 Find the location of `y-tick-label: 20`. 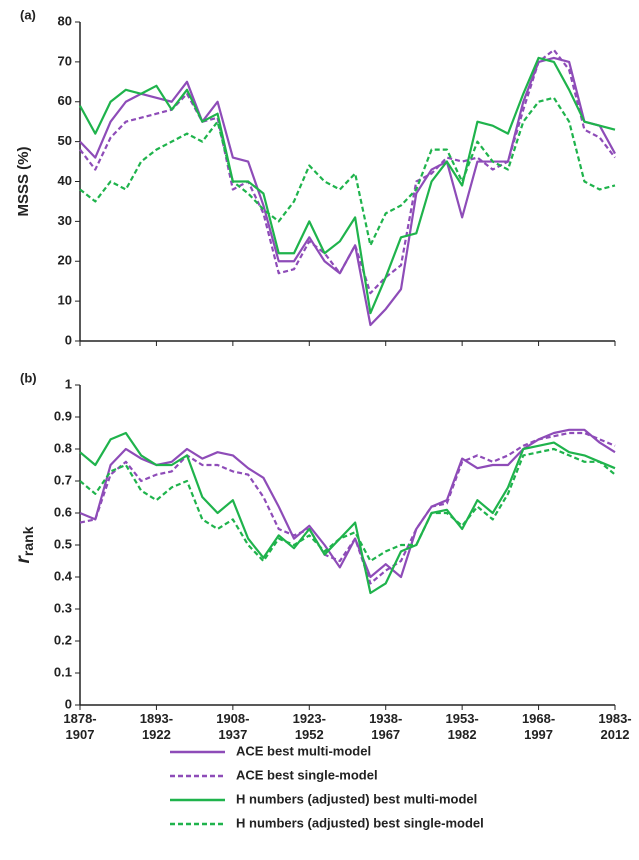

y-tick-label: 20 is located at coordinates (65, 260).